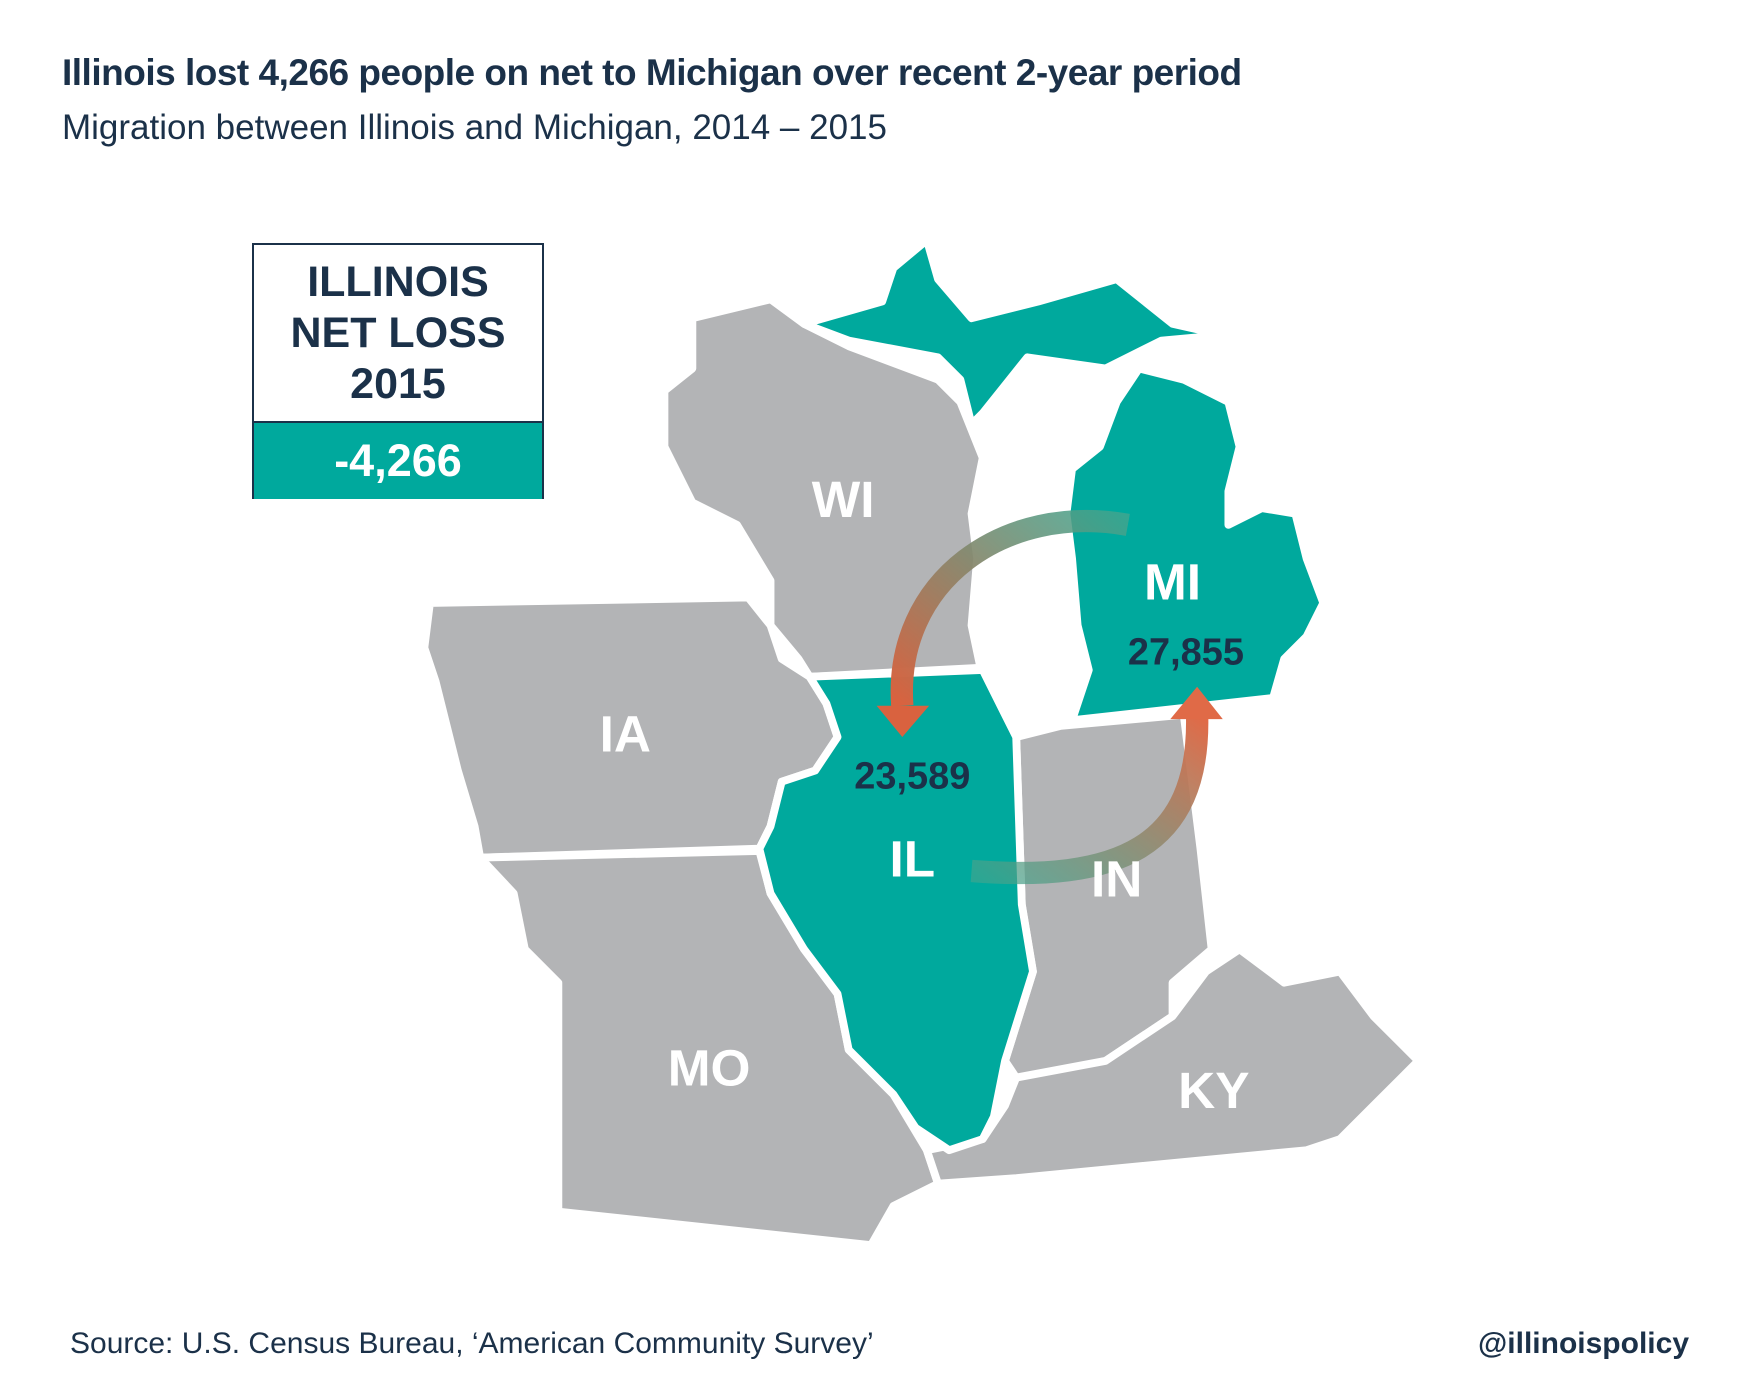 This screenshot has height=1397, width=1751. What do you see at coordinates (1213, 1090) in the screenshot?
I see `label-ky: KY` at bounding box center [1213, 1090].